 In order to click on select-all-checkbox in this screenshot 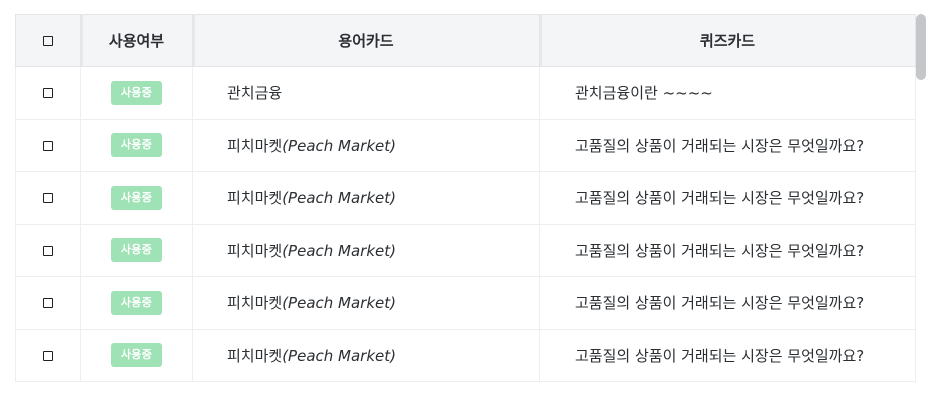, I will do `click(48, 41)`.